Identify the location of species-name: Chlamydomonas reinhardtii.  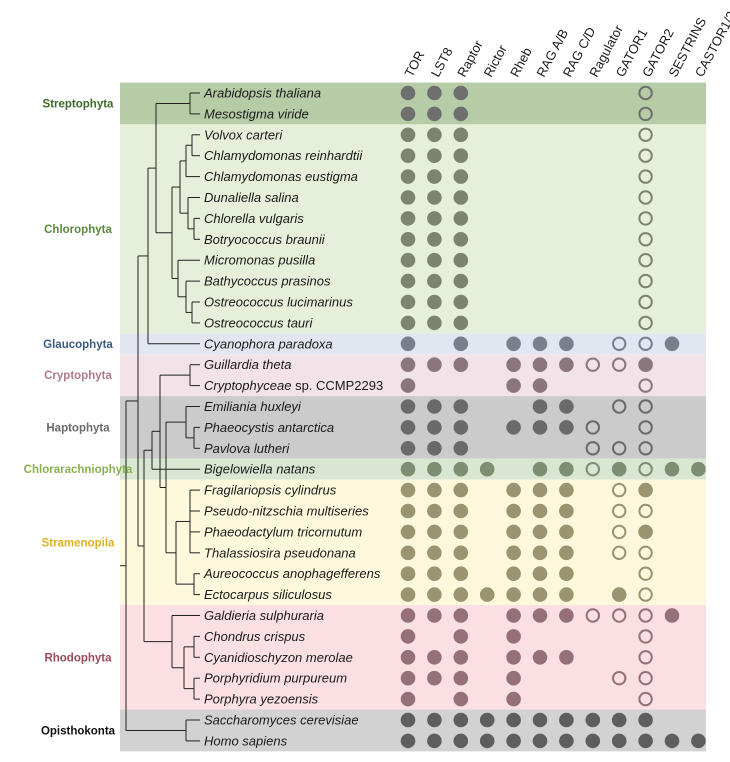
(283, 155).